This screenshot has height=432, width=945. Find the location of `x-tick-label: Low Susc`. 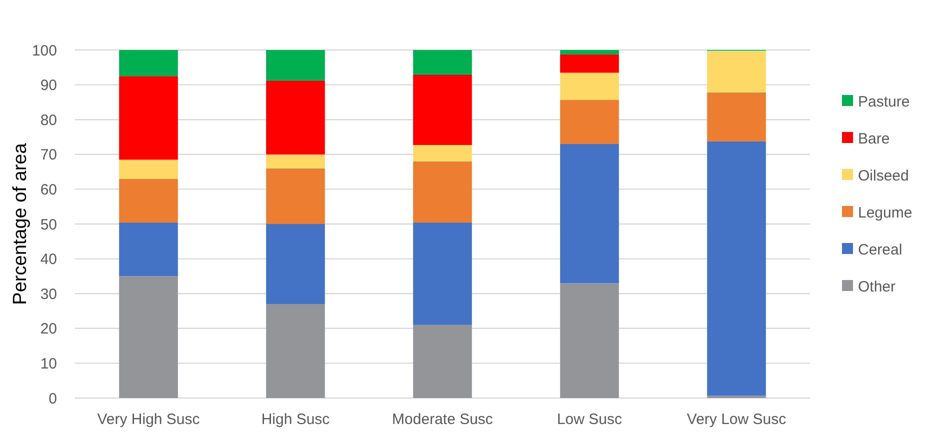

x-tick-label: Low Susc is located at coordinates (589, 419).